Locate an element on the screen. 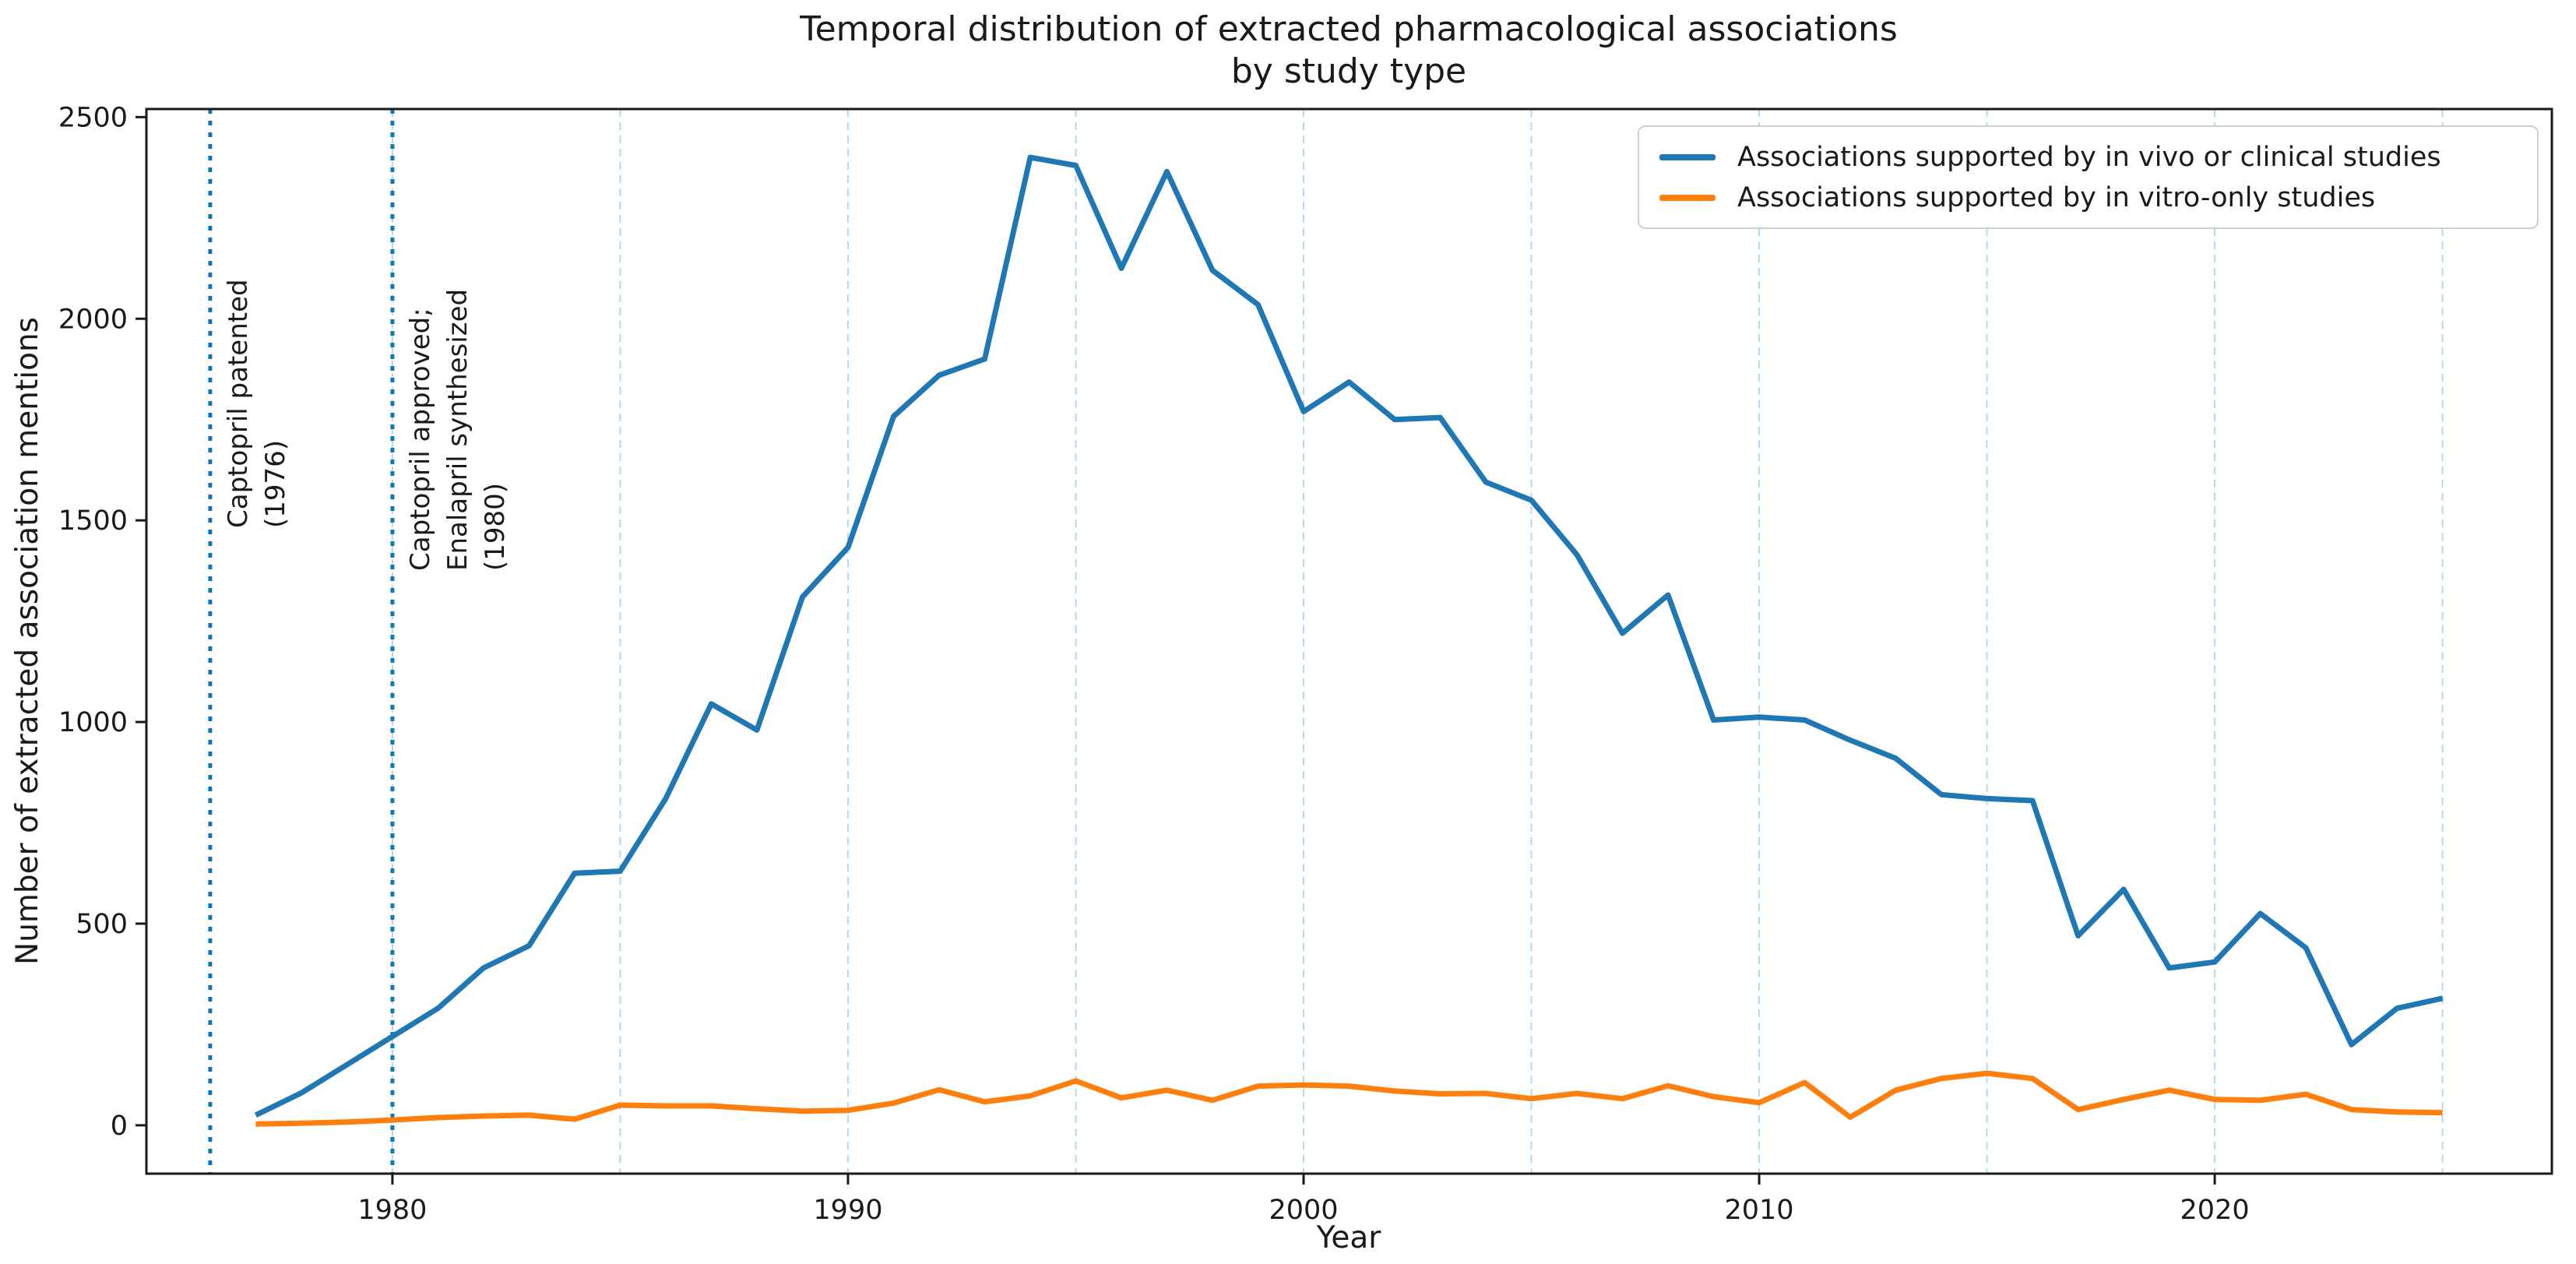 The image size is (2576, 1264). event-annotation-1976: Captopril patented (1976) is located at coordinates (257, 403).